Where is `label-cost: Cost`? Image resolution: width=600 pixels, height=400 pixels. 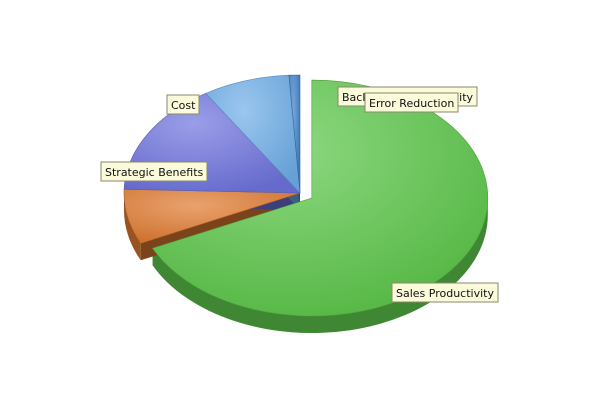 label-cost: Cost is located at coordinates (183, 104).